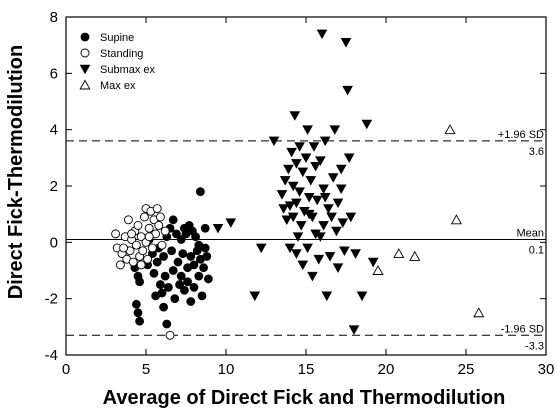  What do you see at coordinates (117, 38) in the screenshot?
I see `supine-legend-label: Supine` at bounding box center [117, 38].